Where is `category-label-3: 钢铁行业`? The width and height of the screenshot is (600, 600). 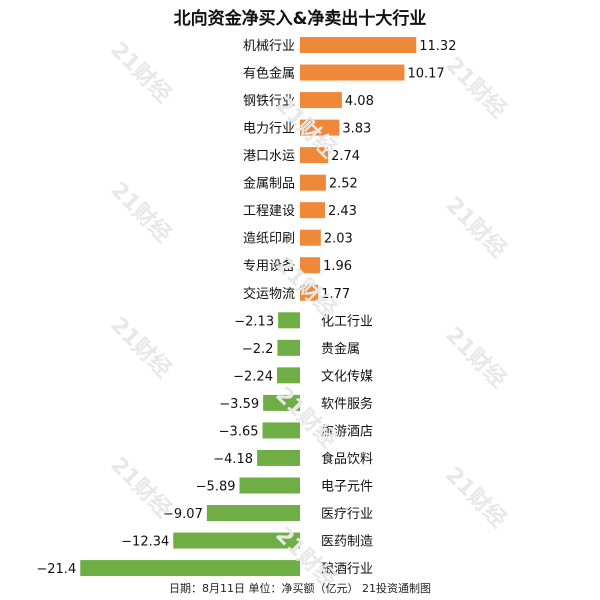 category-label-3: 钢铁行业 is located at coordinates (269, 101).